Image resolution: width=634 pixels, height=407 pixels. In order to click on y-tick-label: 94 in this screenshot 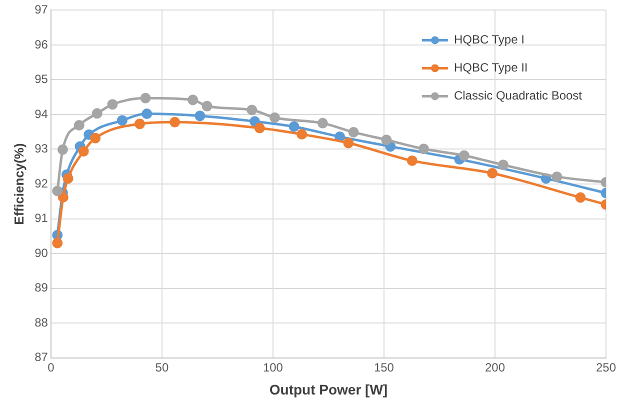, I will do `click(41, 113)`.